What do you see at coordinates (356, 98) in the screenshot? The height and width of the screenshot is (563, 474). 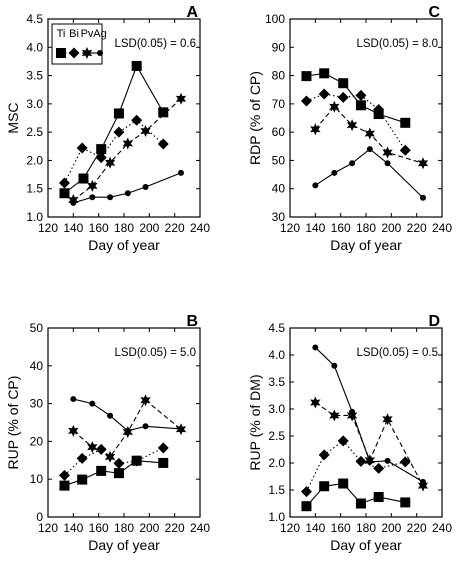 I see `series-line-ti` at bounding box center [356, 98].